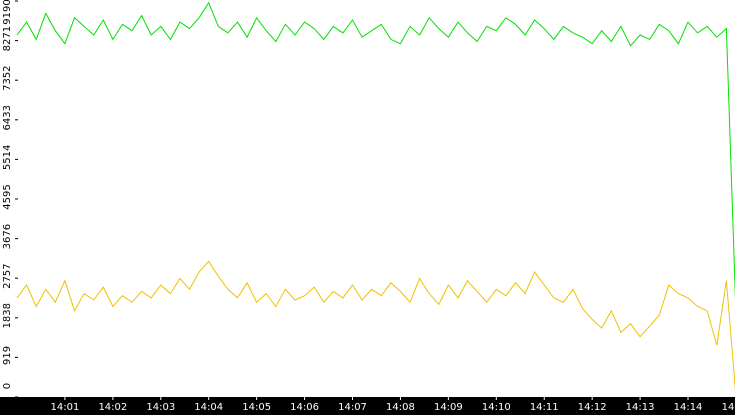 This screenshot has height=415, width=735. Describe the element at coordinates (448, 407) in the screenshot. I see `x-tick-label: 14:09` at that location.